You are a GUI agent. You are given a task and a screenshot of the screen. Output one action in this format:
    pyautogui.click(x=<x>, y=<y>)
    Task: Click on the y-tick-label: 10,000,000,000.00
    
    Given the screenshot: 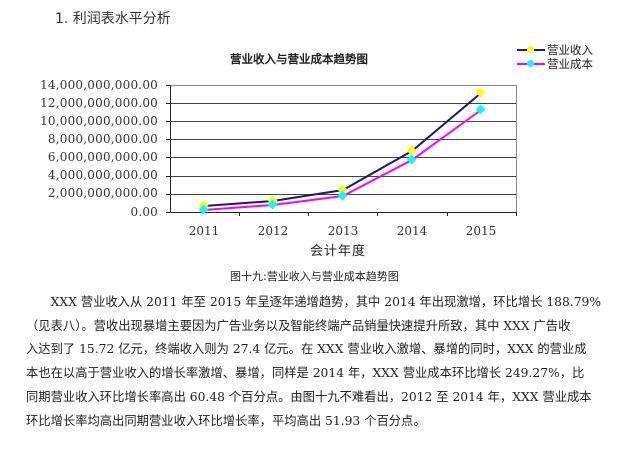 What is the action you would take?
    pyautogui.click(x=99, y=121)
    